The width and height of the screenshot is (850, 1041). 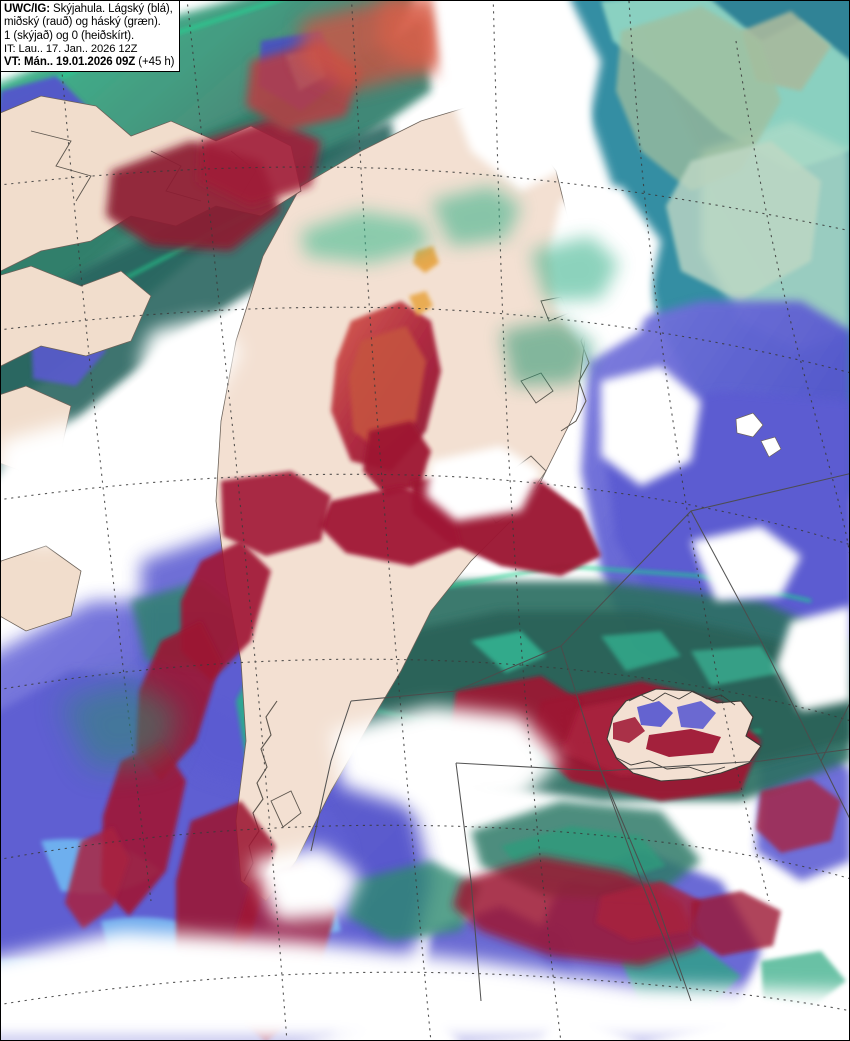 I want to click on valid-time-lead: (+45 h), so click(x=155, y=62).